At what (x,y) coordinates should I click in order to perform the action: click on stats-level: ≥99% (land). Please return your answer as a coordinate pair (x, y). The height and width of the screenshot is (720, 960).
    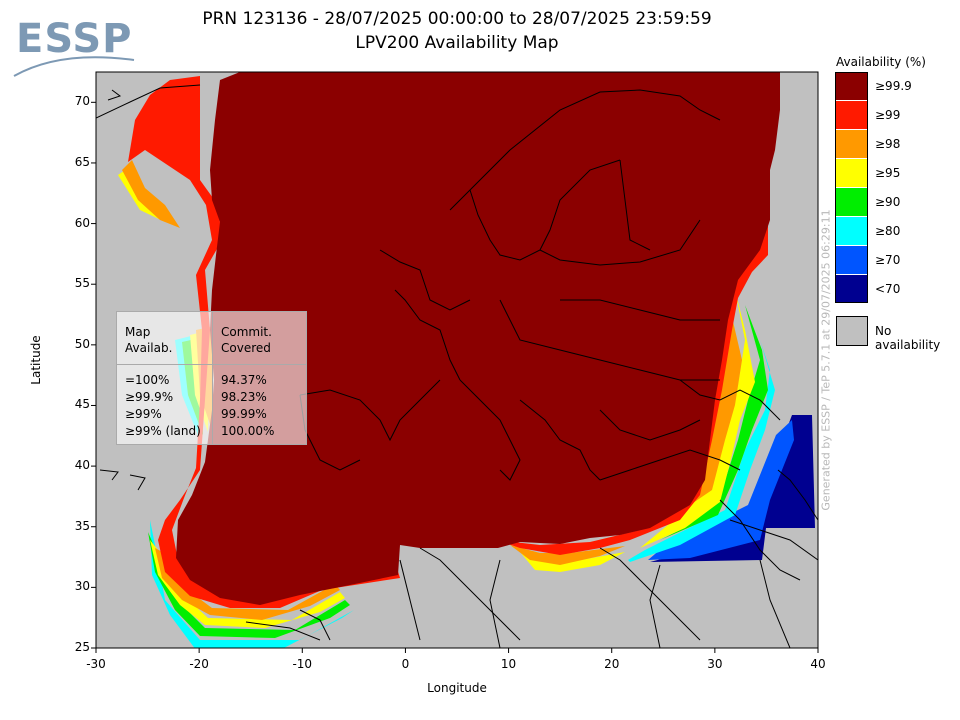
    Looking at the image, I should click on (163, 431).